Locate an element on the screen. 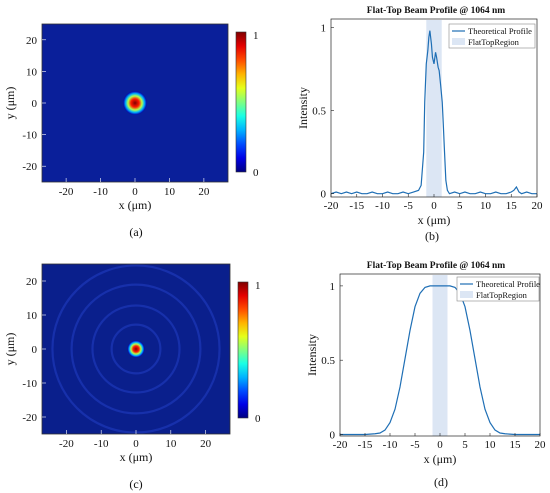  flat-top-region is located at coordinates (440, 355).